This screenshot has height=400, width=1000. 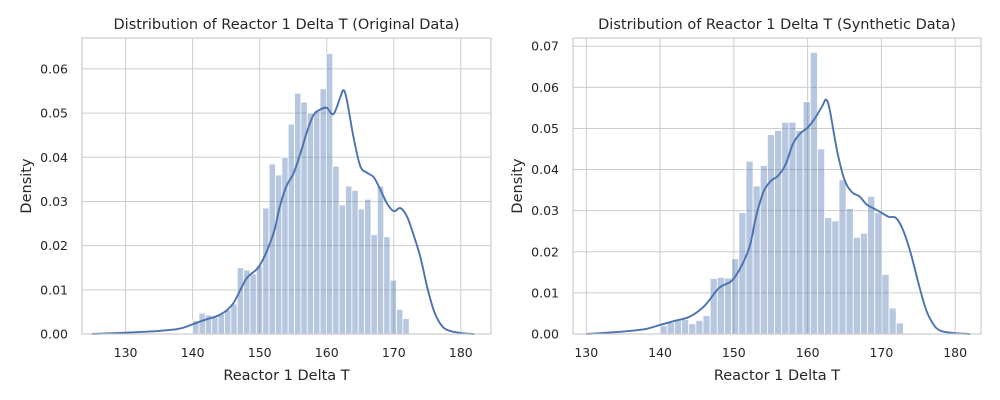 What do you see at coordinates (545, 190) in the screenshot?
I see `y-tick-labels: 0.00 0.01 0.02 0.03 0.04 0.05 0.06 0.07` at bounding box center [545, 190].